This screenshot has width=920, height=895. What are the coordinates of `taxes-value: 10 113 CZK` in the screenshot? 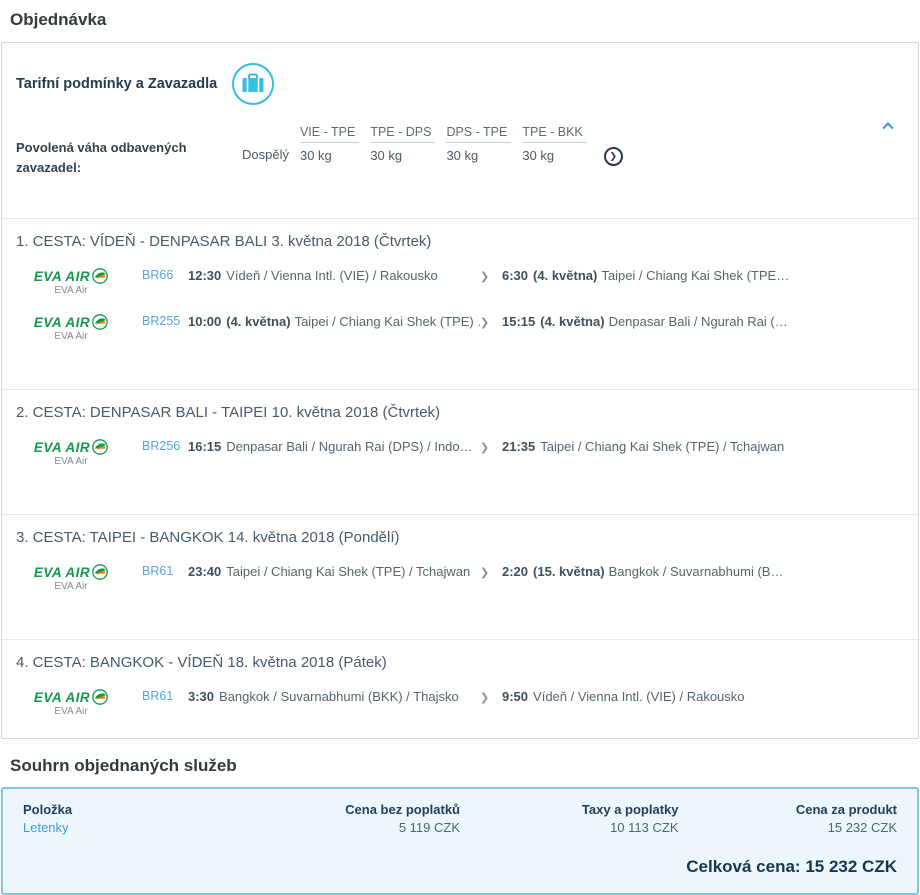 It's located at (644, 828).